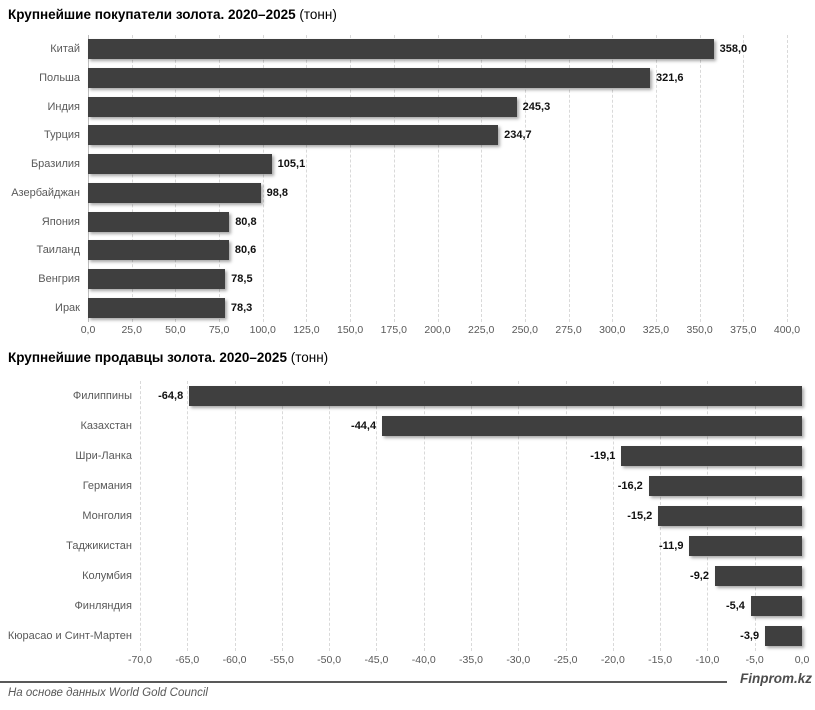 The image size is (815, 710). What do you see at coordinates (707, 660) in the screenshot?
I see `tick-label: -10,0` at bounding box center [707, 660].